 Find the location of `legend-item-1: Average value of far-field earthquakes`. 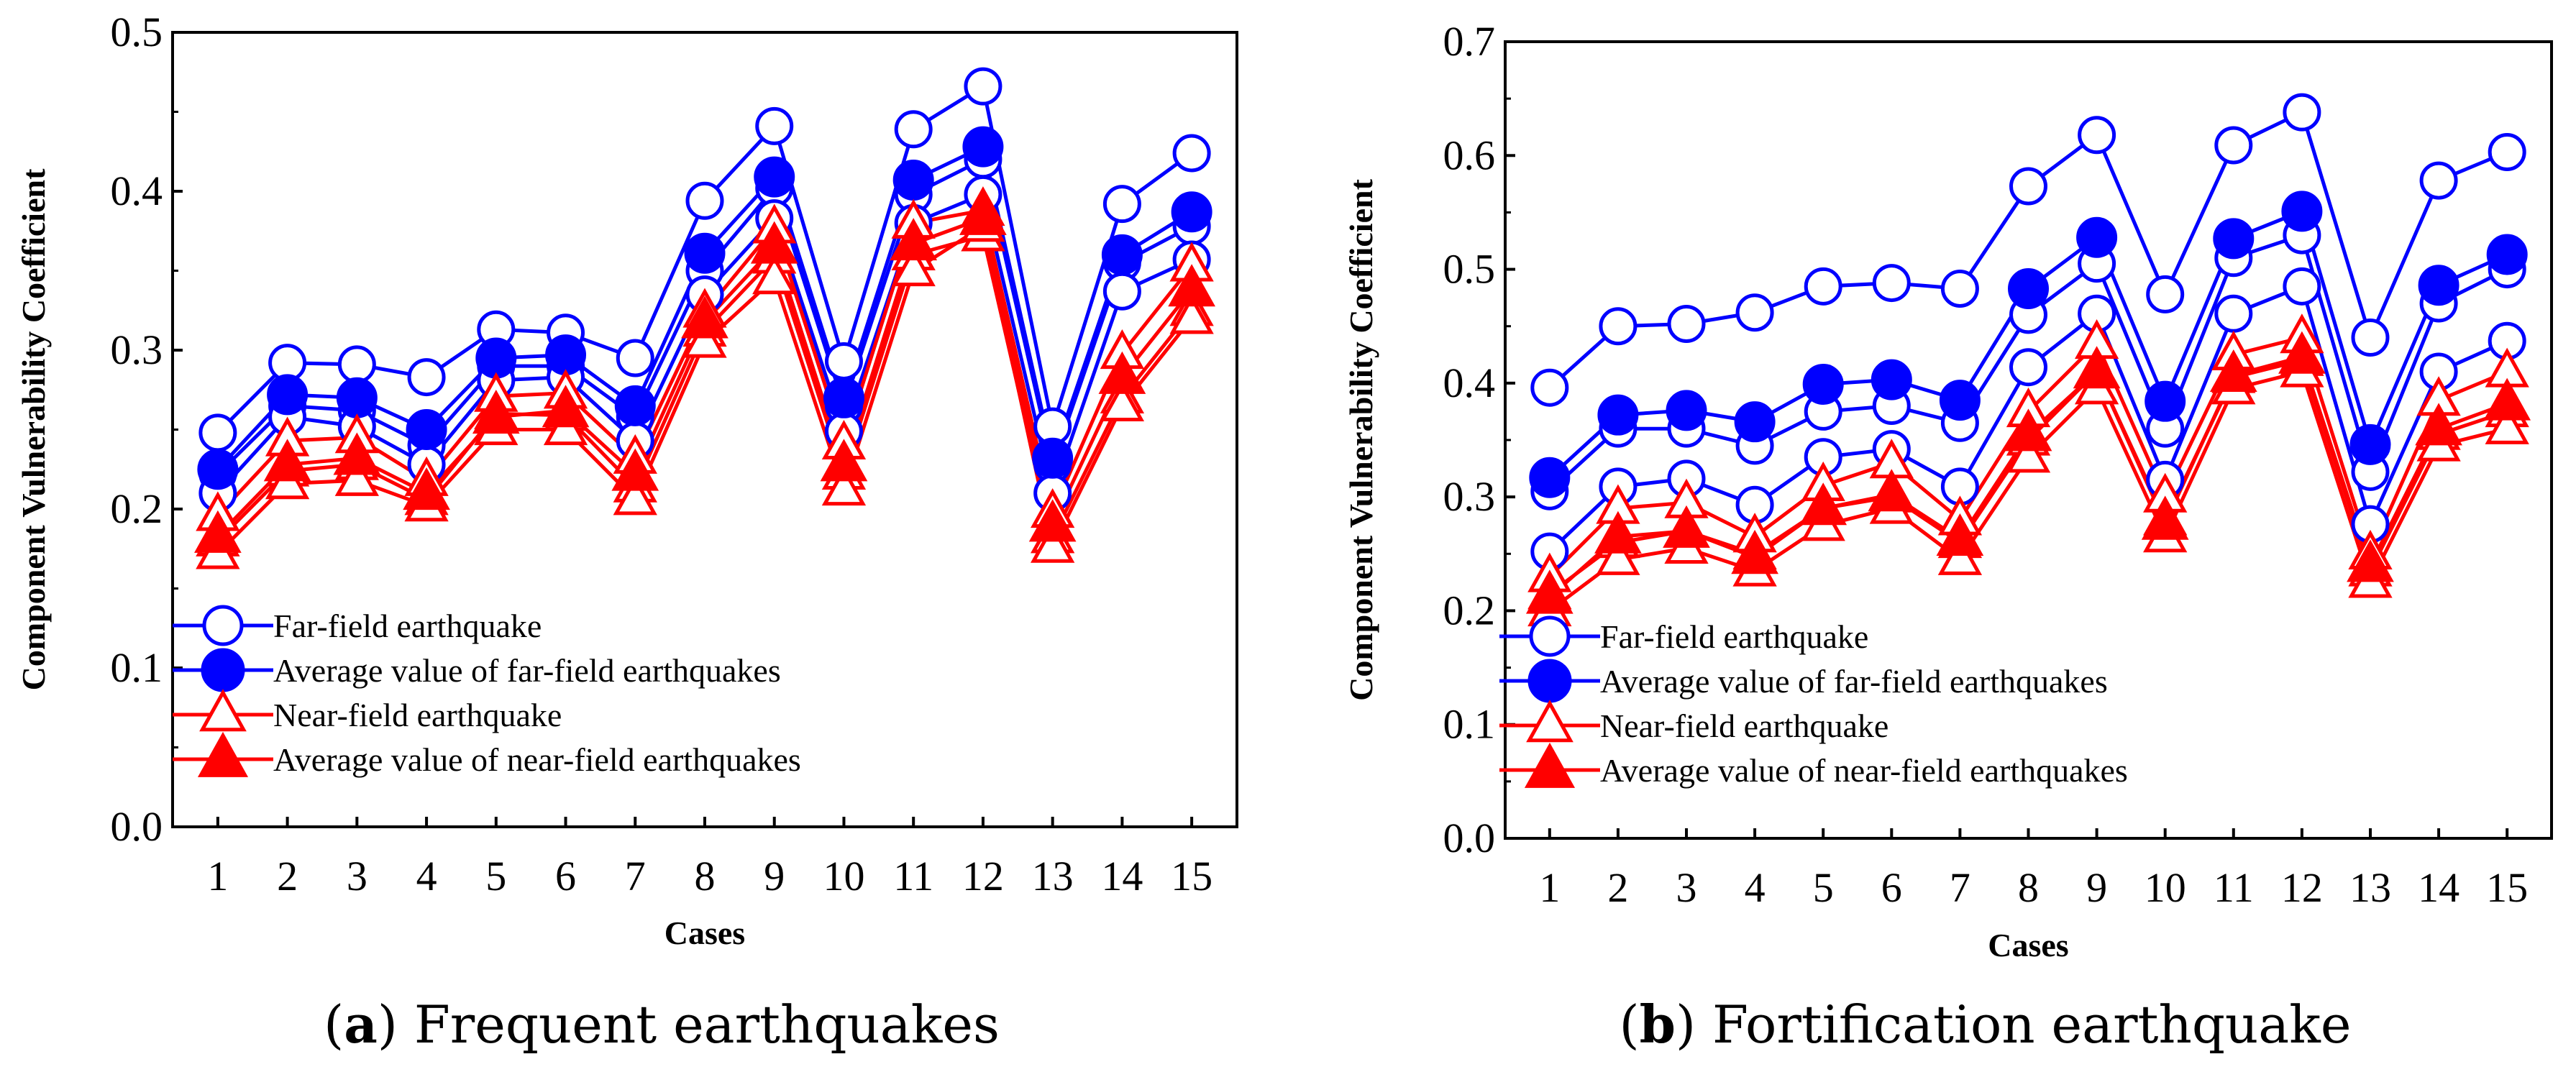

legend-item-1: Average value of far-field earthquakes is located at coordinates (477, 670).